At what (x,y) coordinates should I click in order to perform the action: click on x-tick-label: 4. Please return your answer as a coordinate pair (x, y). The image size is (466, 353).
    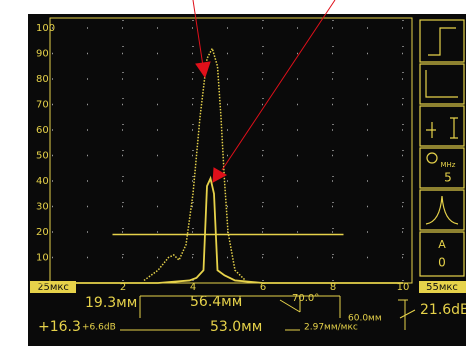
    Looking at the image, I should click on (193, 287).